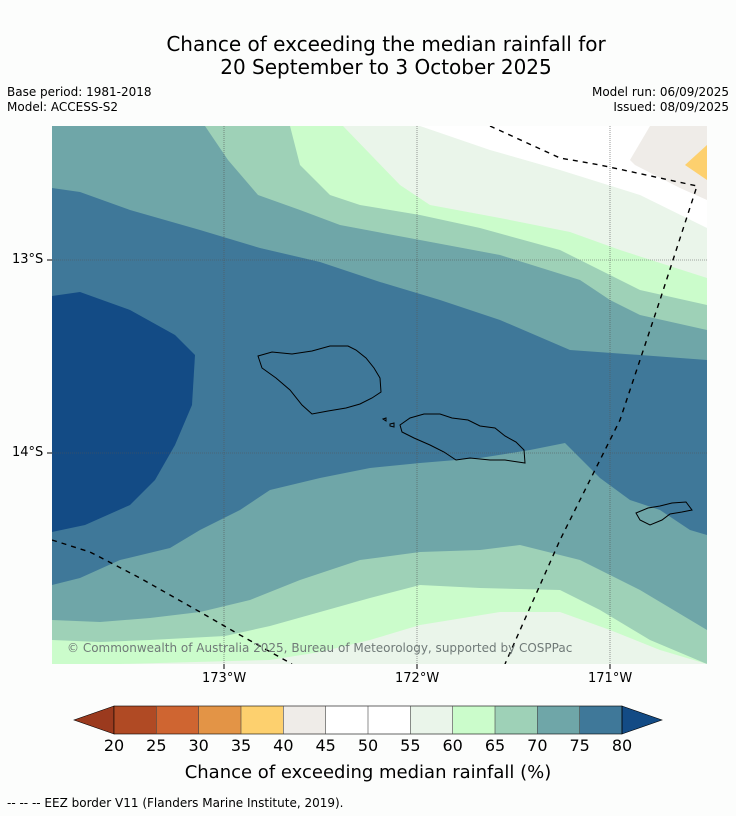 Image resolution: width=736 pixels, height=816 pixels. Describe the element at coordinates (241, 745) in the screenshot. I see `colorbar-tick-label: 35` at that location.